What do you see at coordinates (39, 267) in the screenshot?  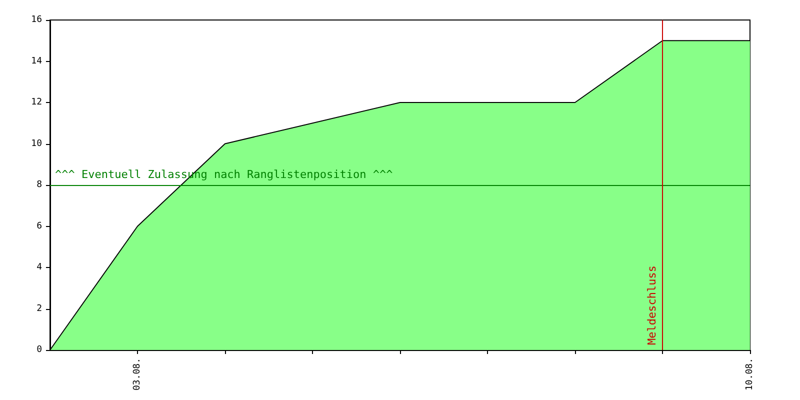 I see `y-tick-label: 4` at bounding box center [39, 267].